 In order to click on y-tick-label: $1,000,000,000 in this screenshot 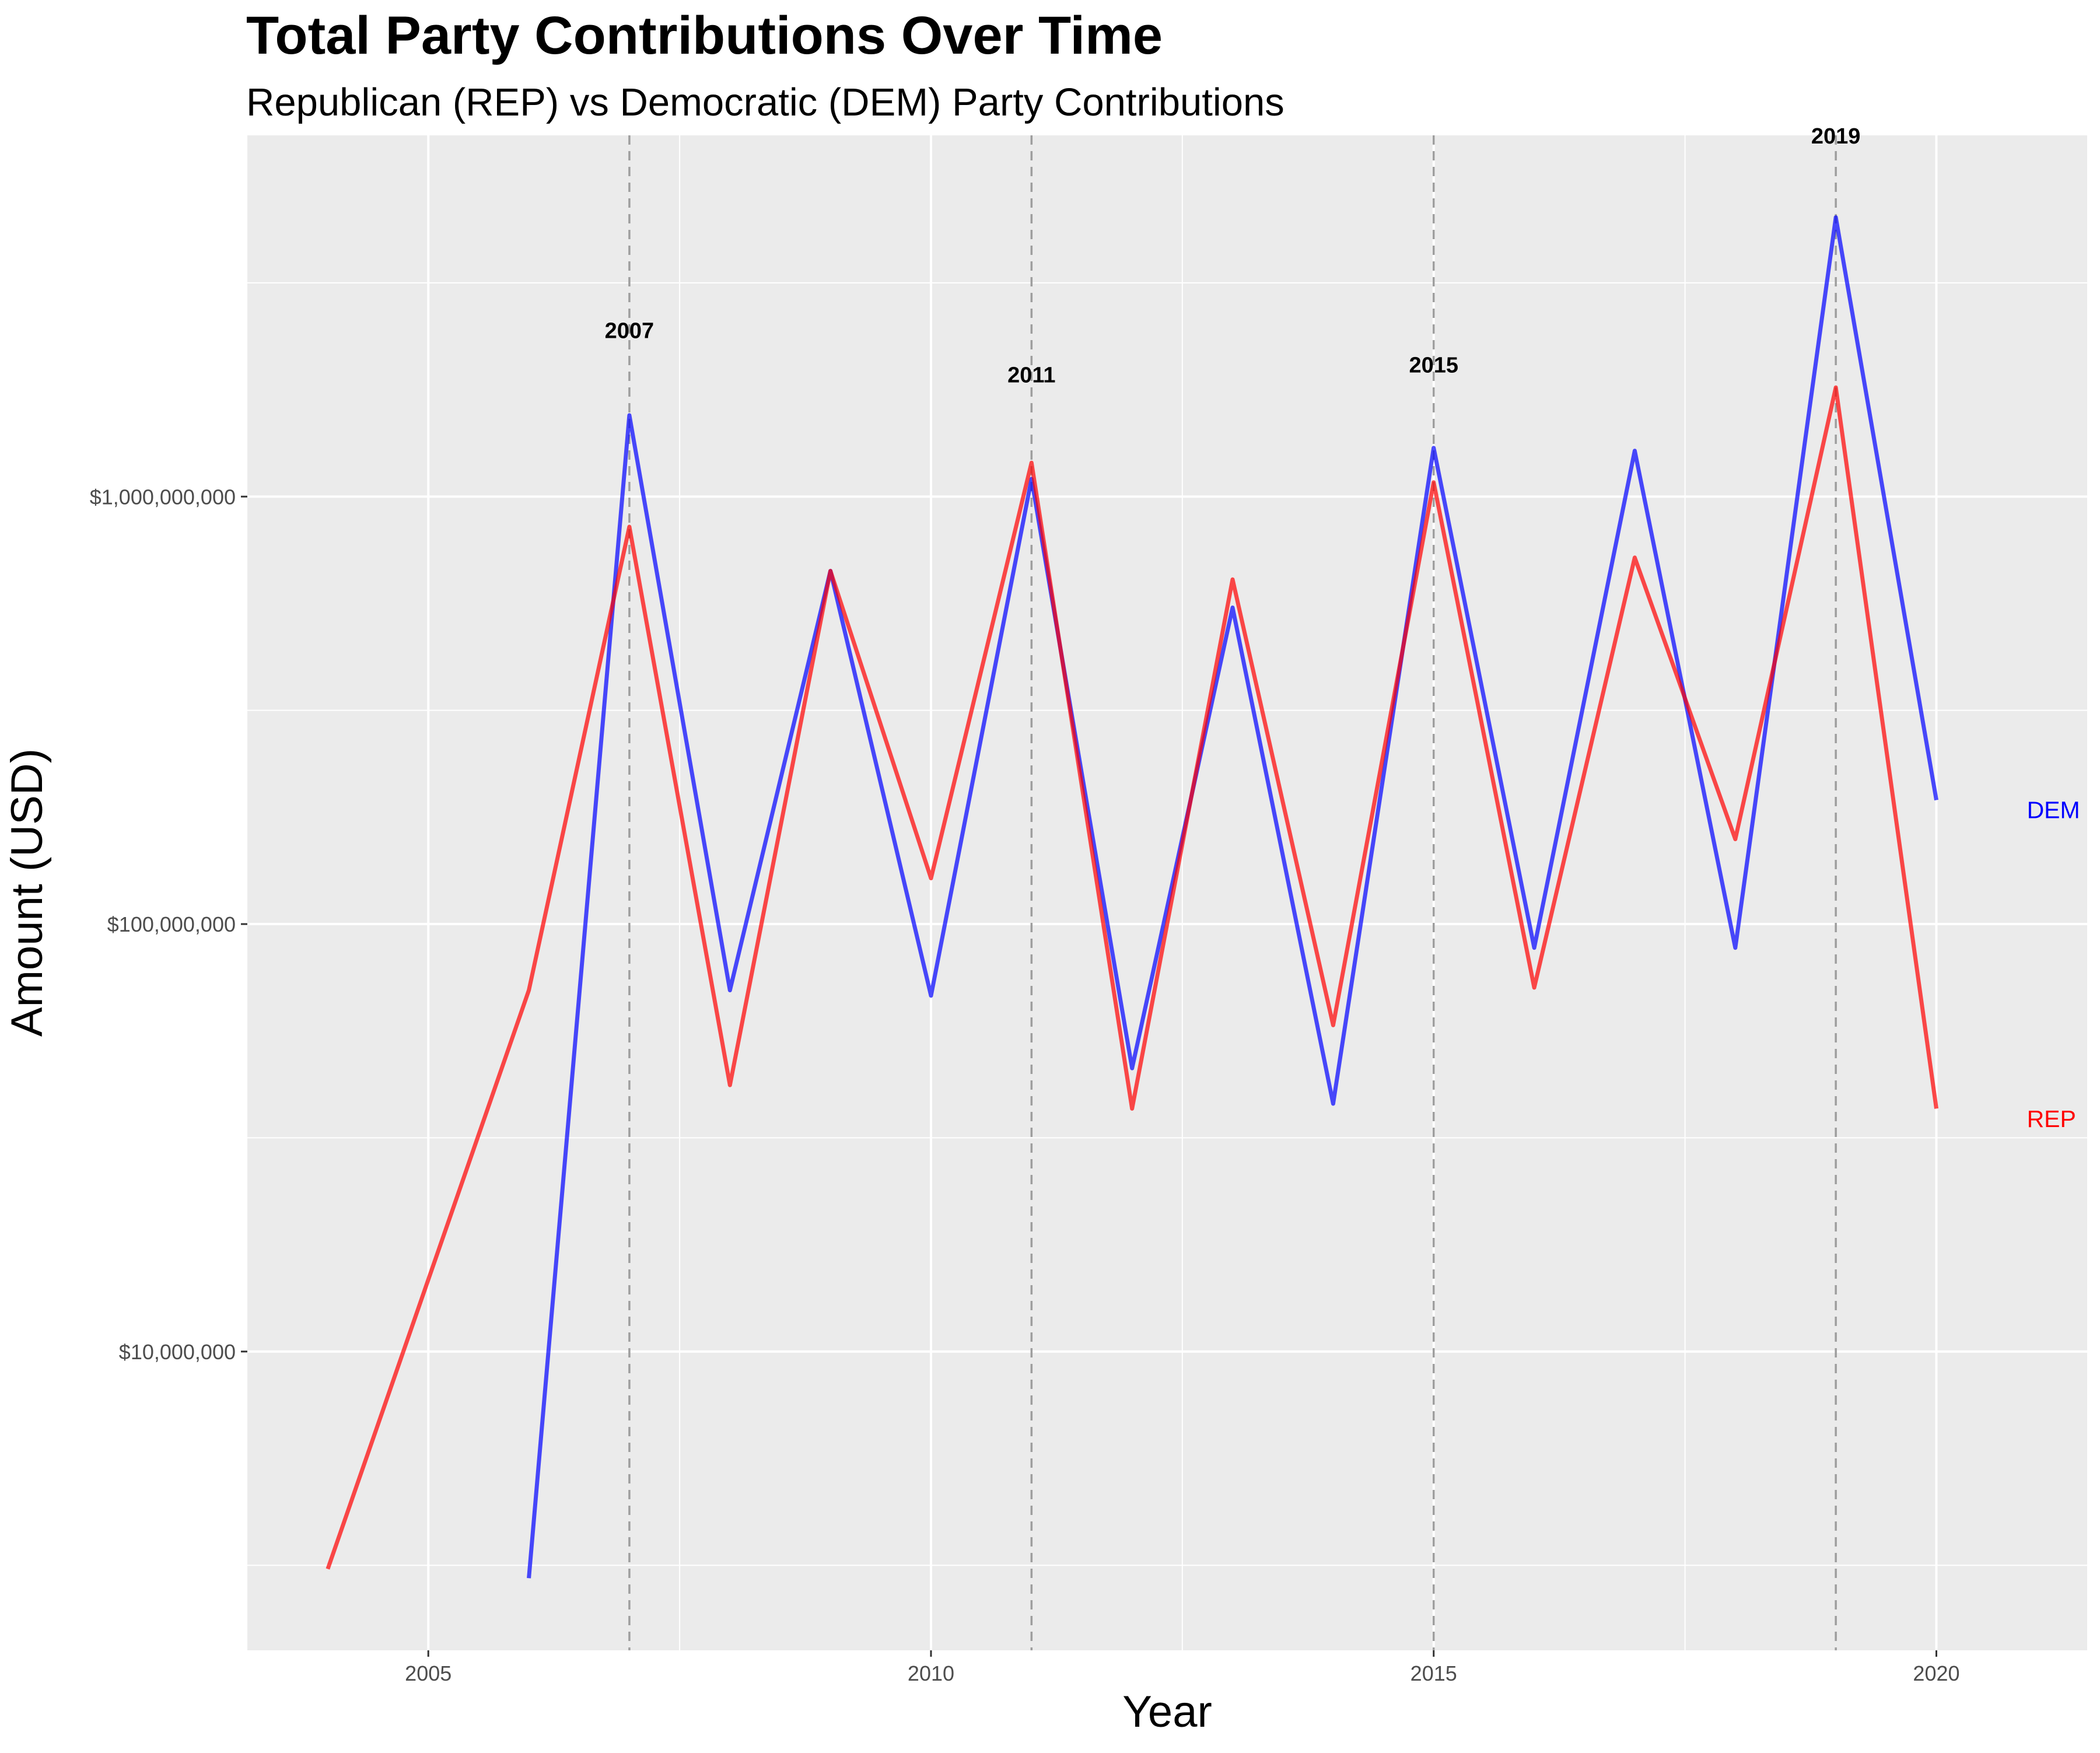, I will do `click(163, 497)`.